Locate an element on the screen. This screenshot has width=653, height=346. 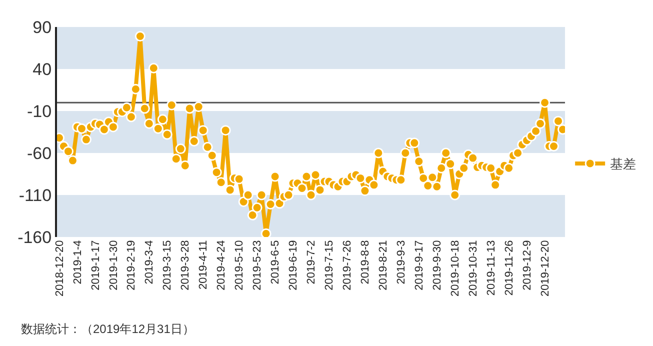
x-tick-label: 2019-3-4 is located at coordinates (150, 262).